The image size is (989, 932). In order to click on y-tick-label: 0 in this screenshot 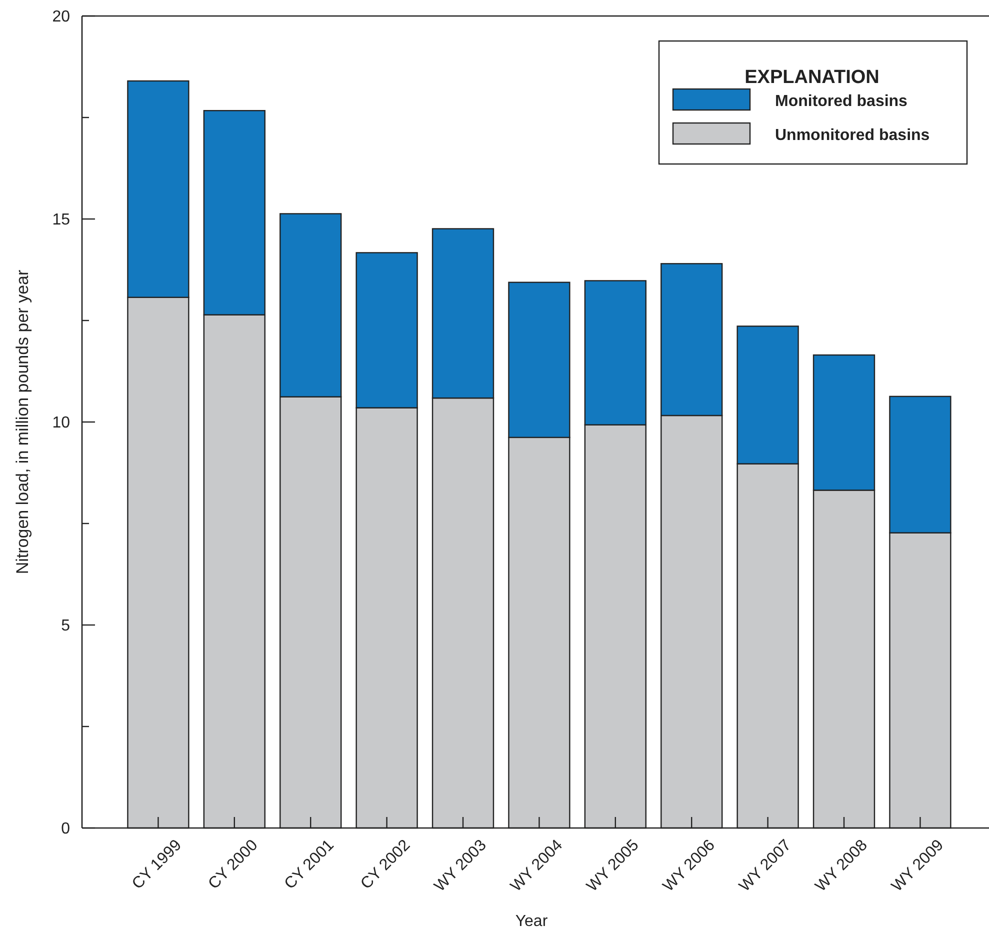, I will do `click(65, 829)`.